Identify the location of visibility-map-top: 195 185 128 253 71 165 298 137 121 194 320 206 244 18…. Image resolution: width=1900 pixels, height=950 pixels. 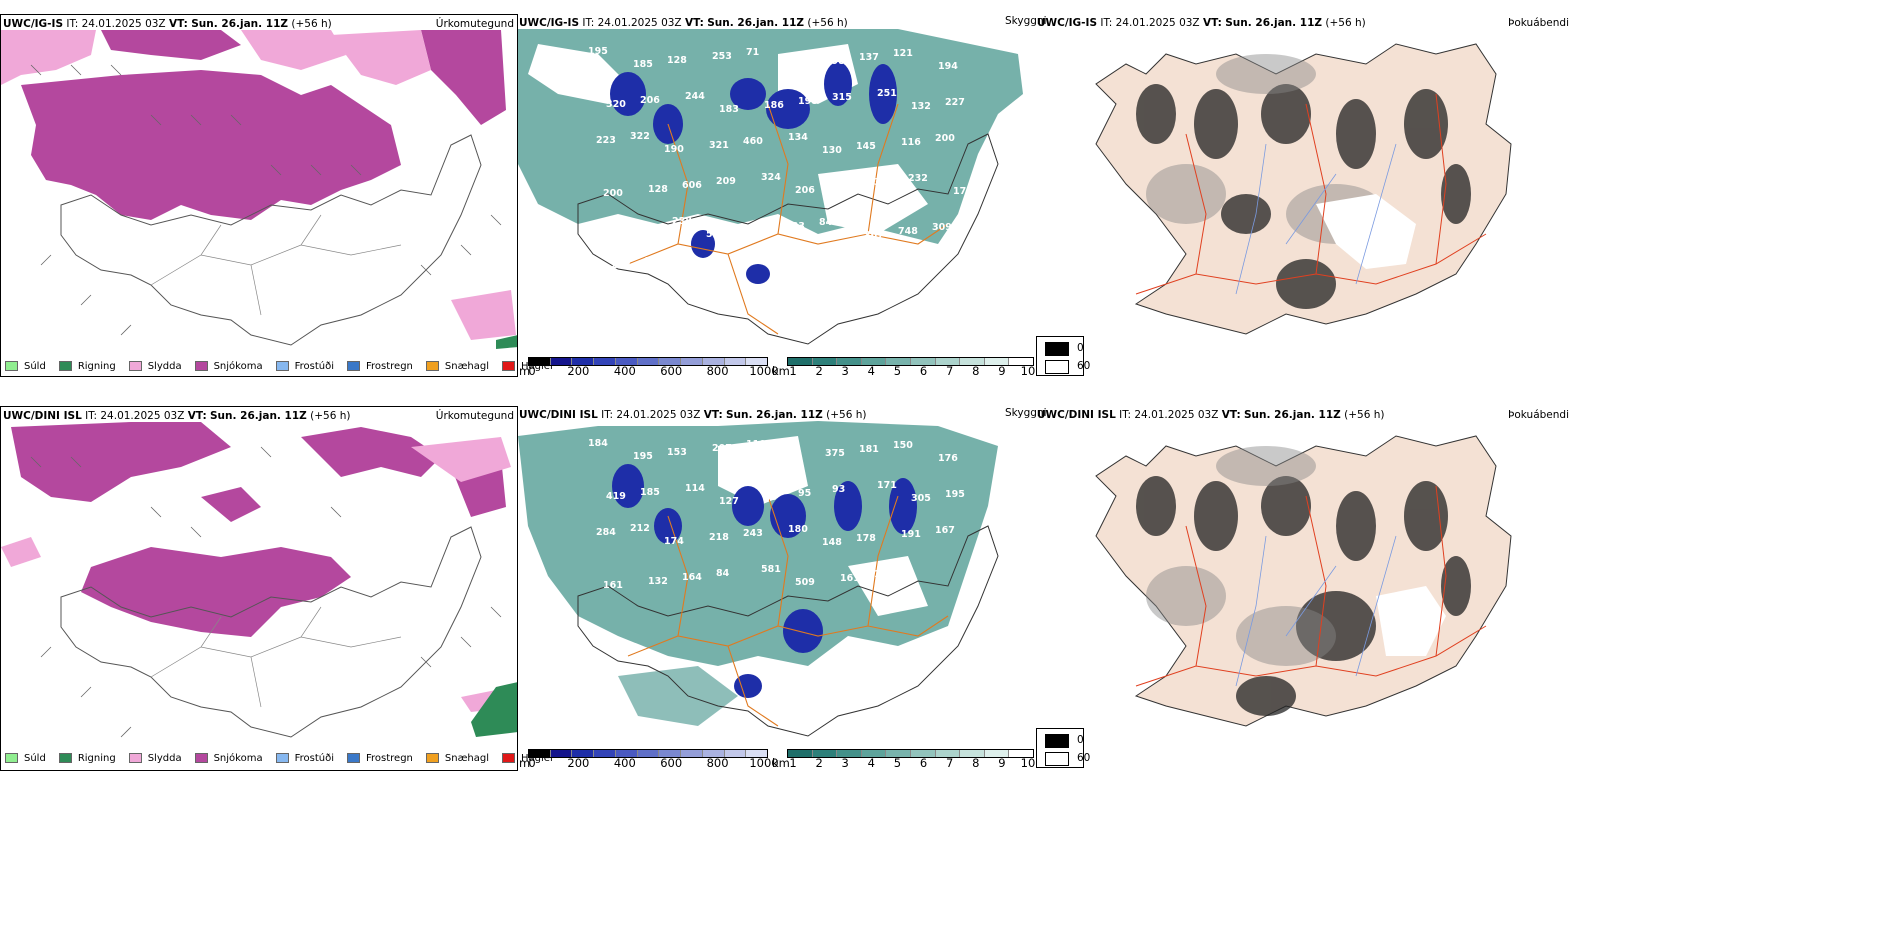
(770, 187).